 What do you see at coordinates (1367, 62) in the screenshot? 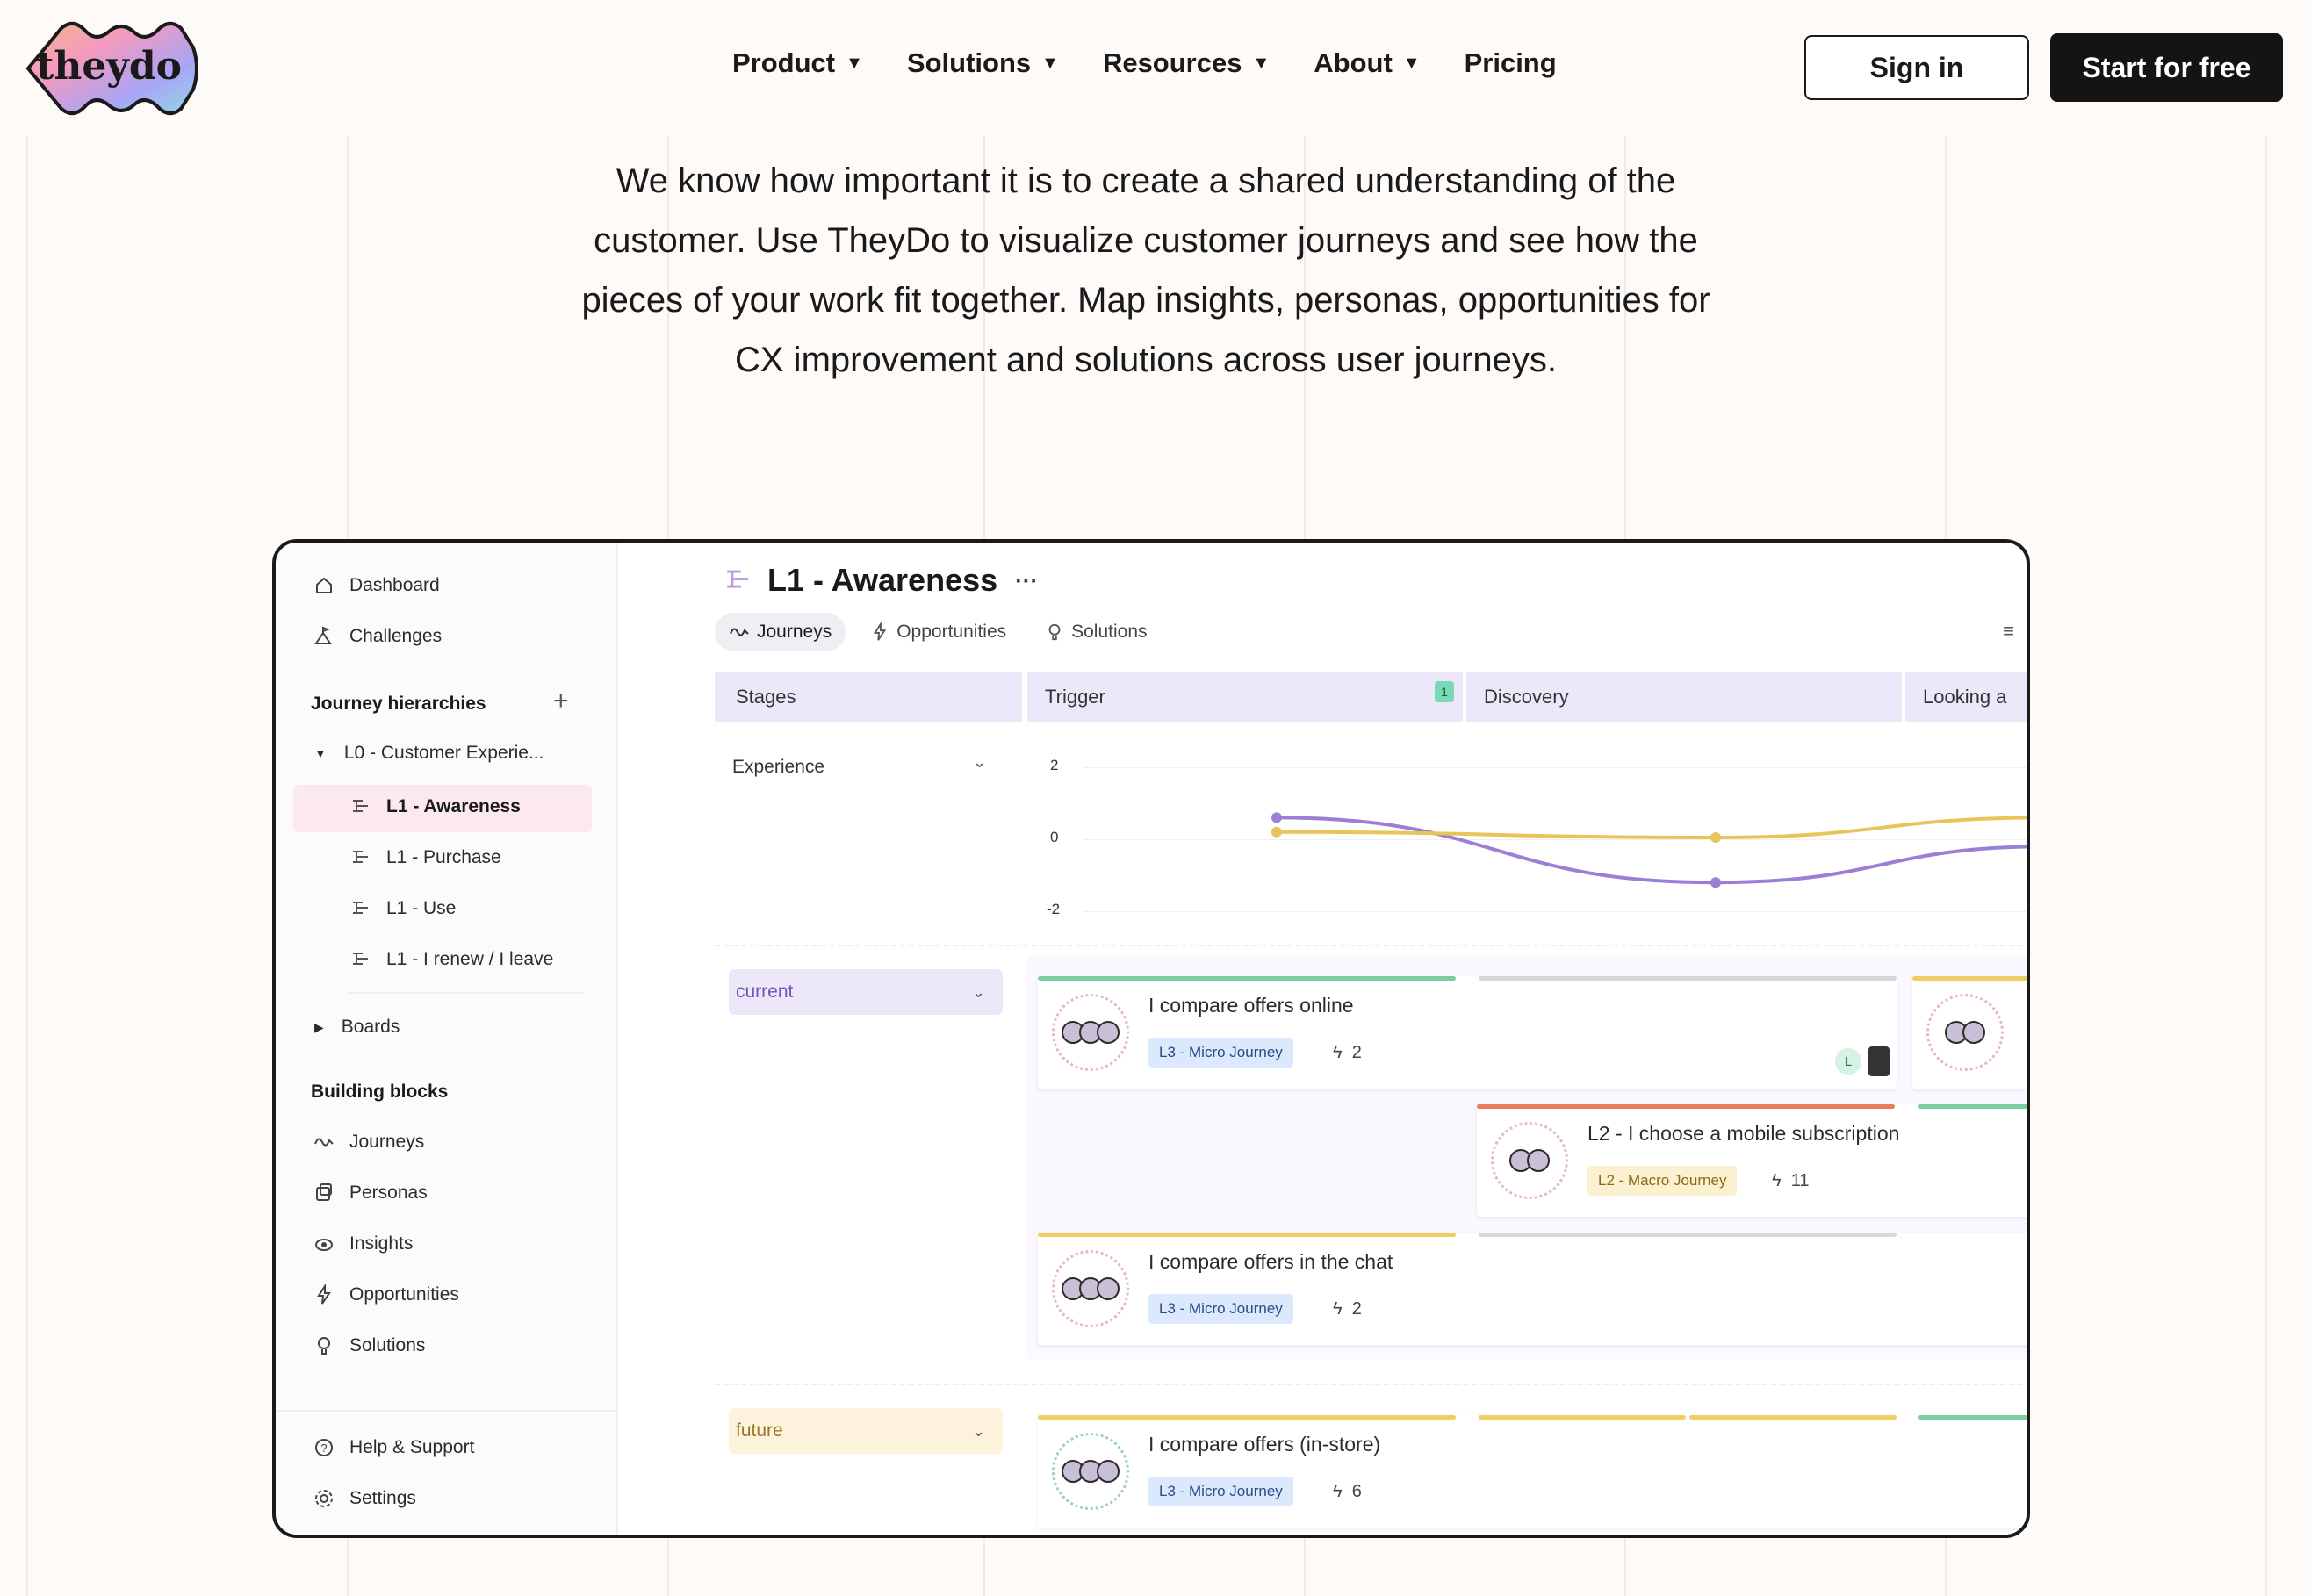
I see `nav-about: About ▼` at bounding box center [1367, 62].